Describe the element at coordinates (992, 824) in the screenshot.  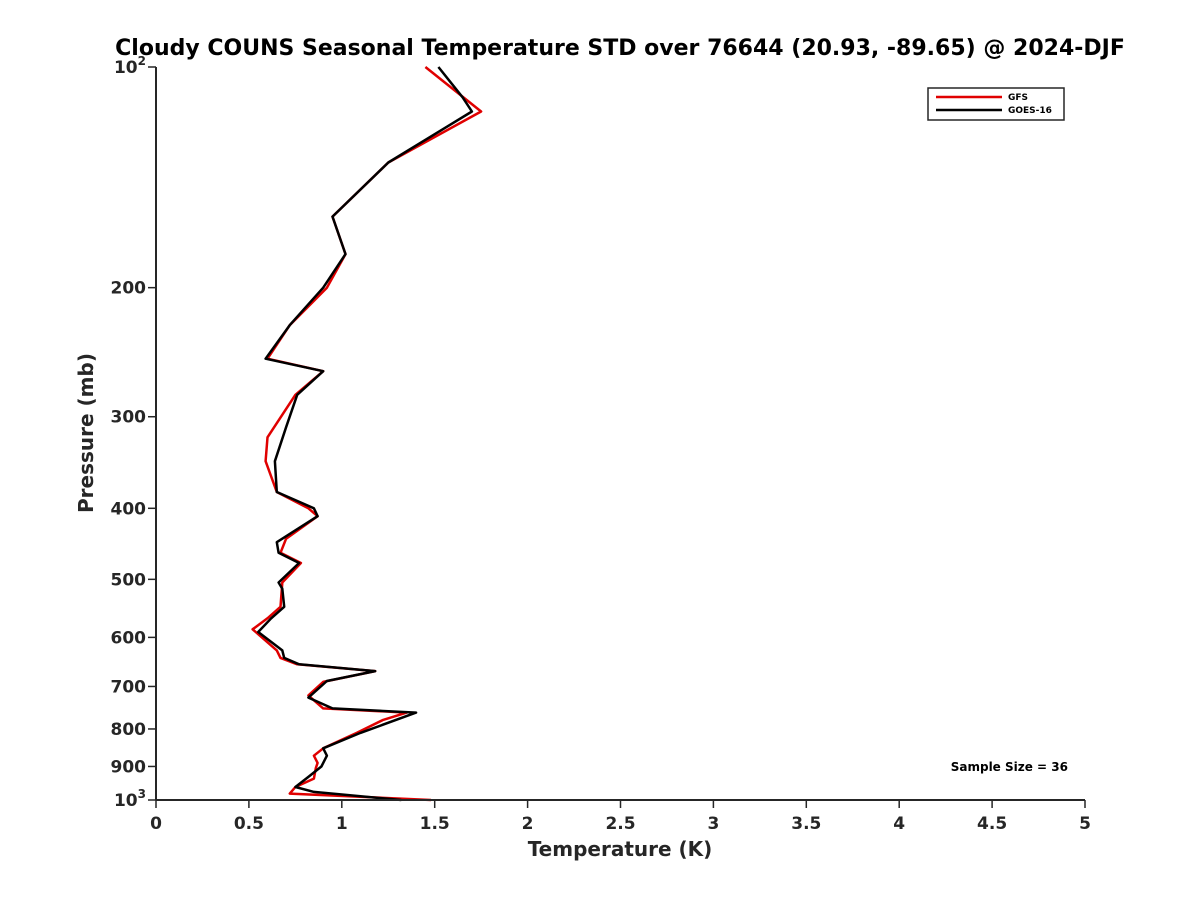
I see `x-tick-label: 4.5` at that location.